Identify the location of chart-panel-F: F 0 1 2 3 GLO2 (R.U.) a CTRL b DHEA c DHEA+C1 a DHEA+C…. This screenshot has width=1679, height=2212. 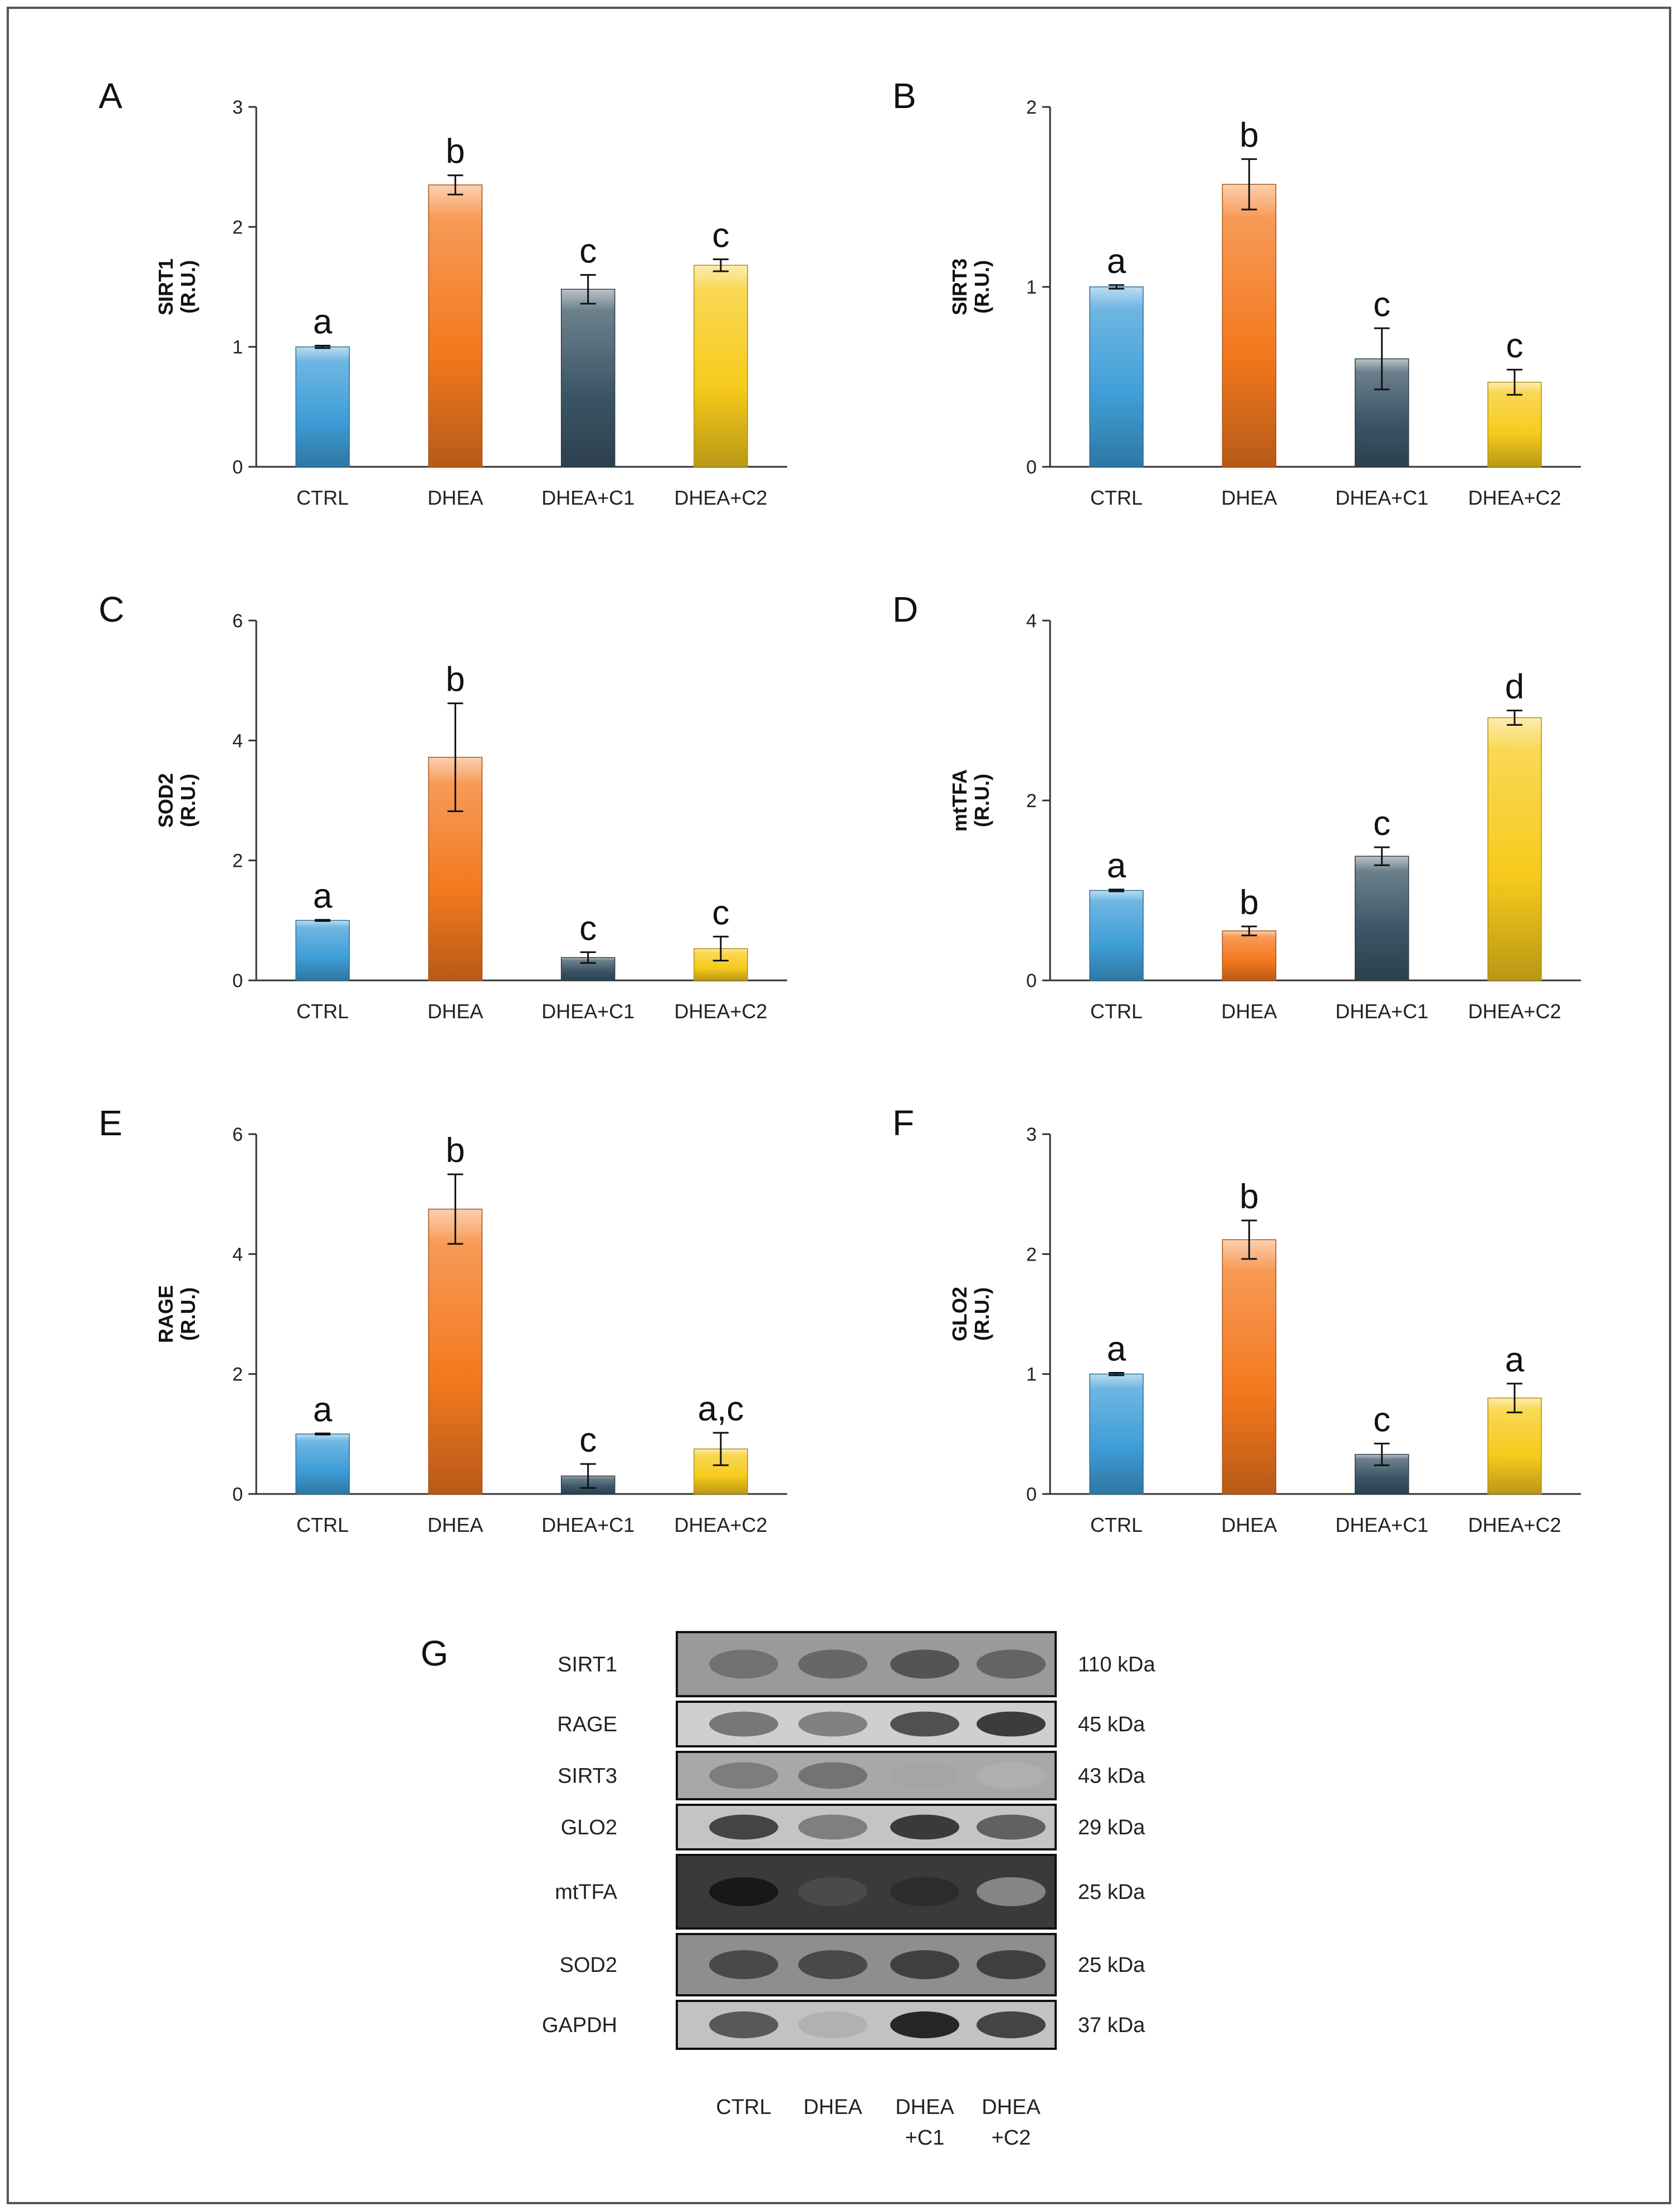
(1237, 1319).